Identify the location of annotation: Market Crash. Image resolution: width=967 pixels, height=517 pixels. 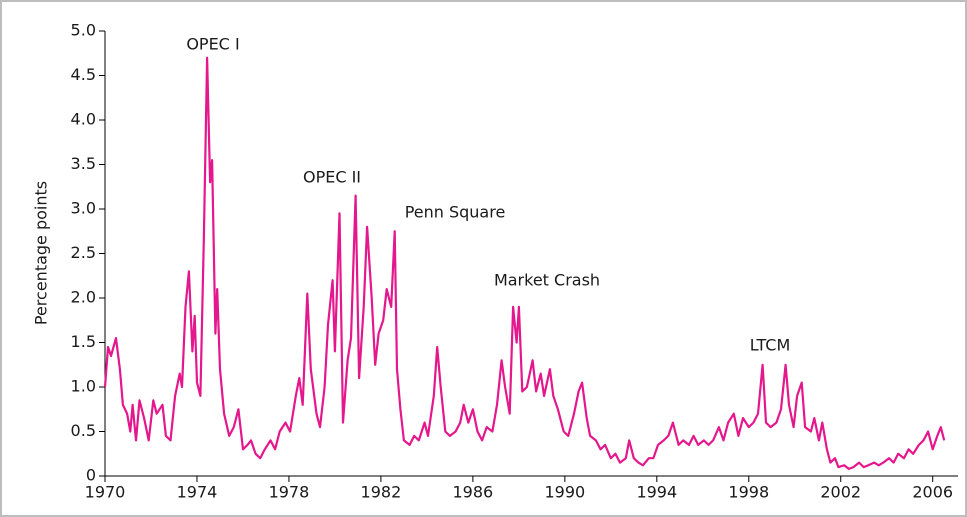
(547, 280).